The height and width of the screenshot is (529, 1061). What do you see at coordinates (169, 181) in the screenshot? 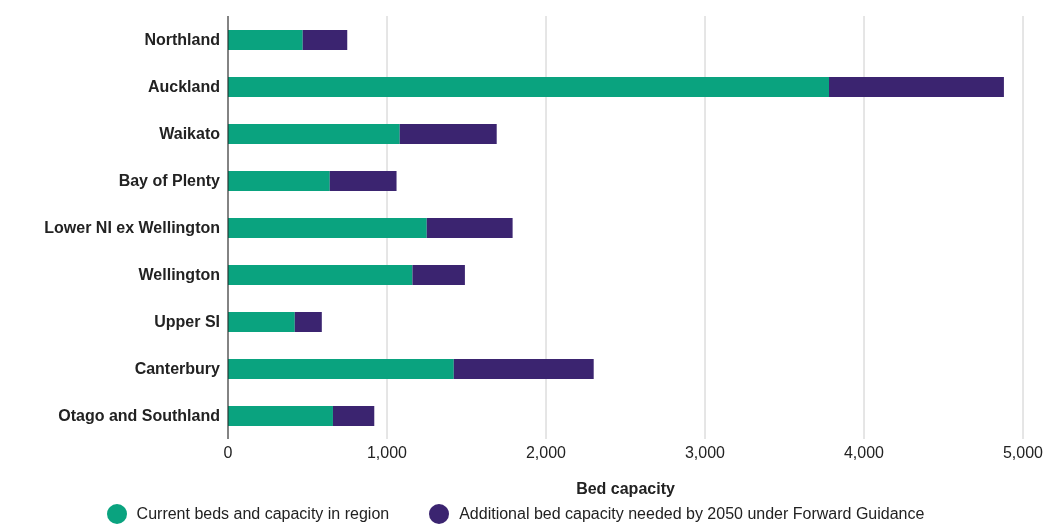
I see `y-tick-label: Bay of Plenty` at bounding box center [169, 181].